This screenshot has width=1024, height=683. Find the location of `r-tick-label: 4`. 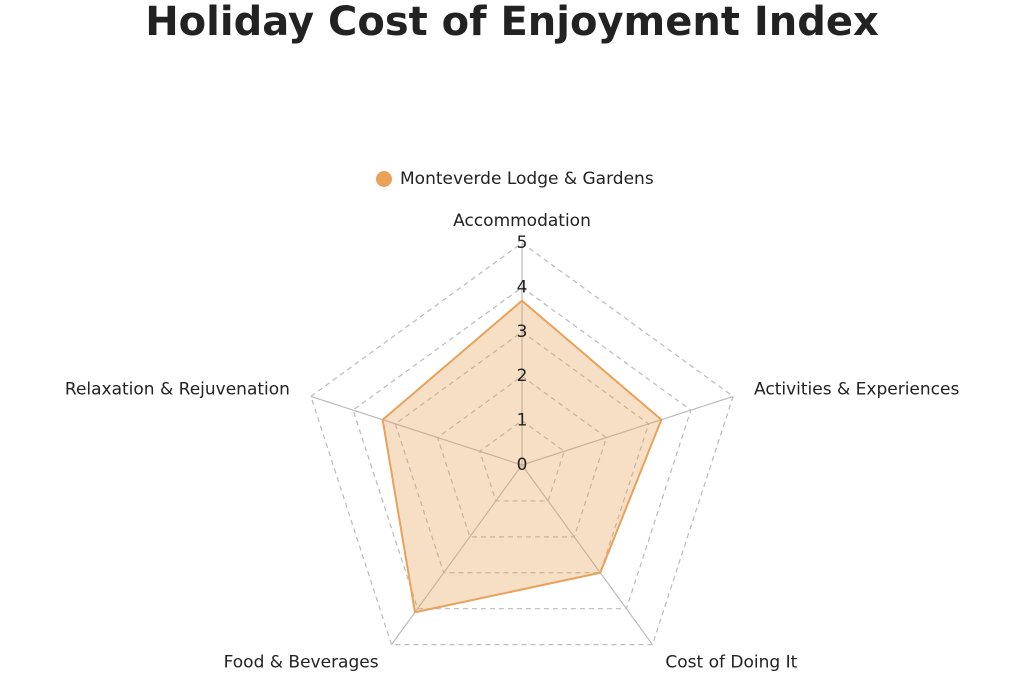

r-tick-label: 4 is located at coordinates (522, 287).